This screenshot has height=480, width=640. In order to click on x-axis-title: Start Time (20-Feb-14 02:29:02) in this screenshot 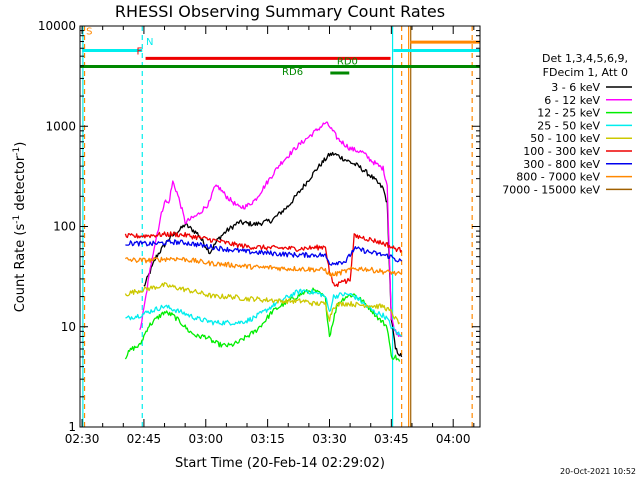, I will do `click(280, 463)`.